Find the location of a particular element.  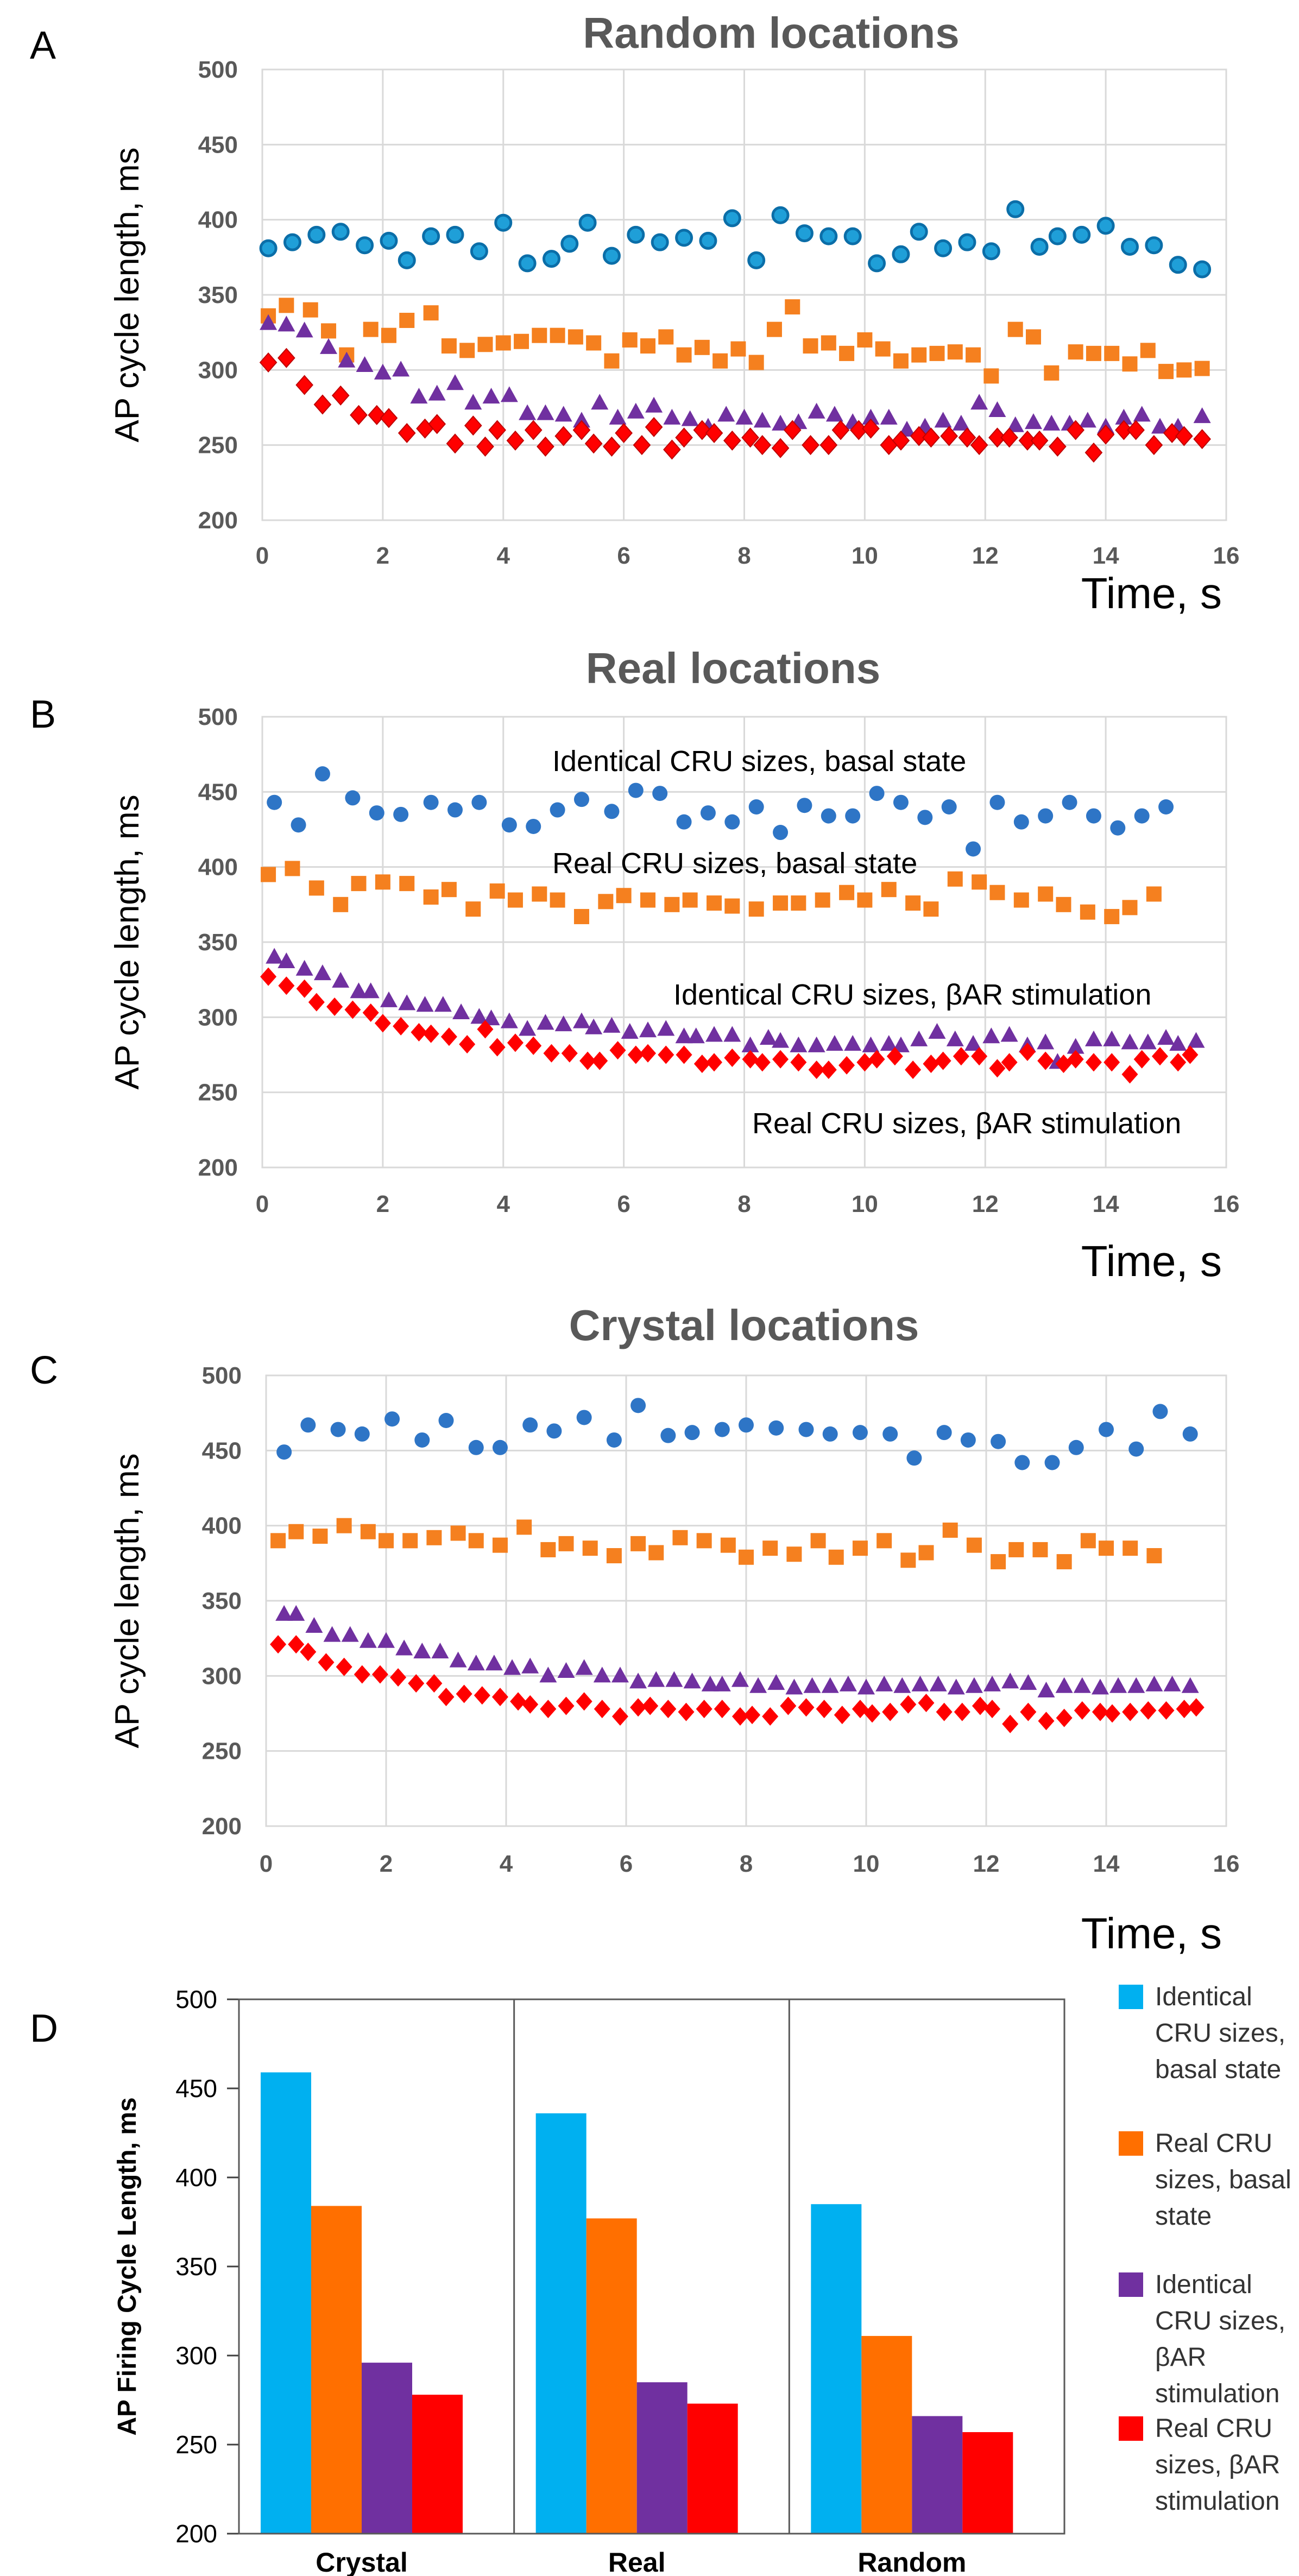

y-axis-label: AP cycle length, ms is located at coordinates (128, 294).